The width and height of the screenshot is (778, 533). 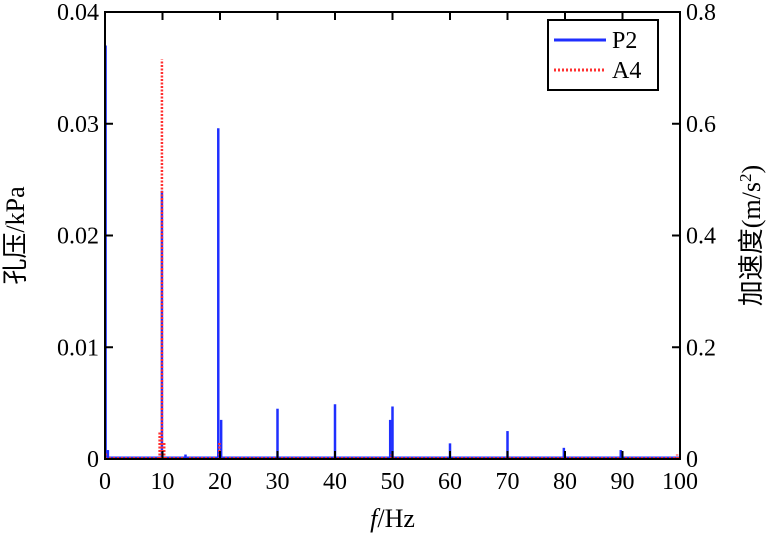 I want to click on x-tick-label: 80, so click(x=565, y=482).